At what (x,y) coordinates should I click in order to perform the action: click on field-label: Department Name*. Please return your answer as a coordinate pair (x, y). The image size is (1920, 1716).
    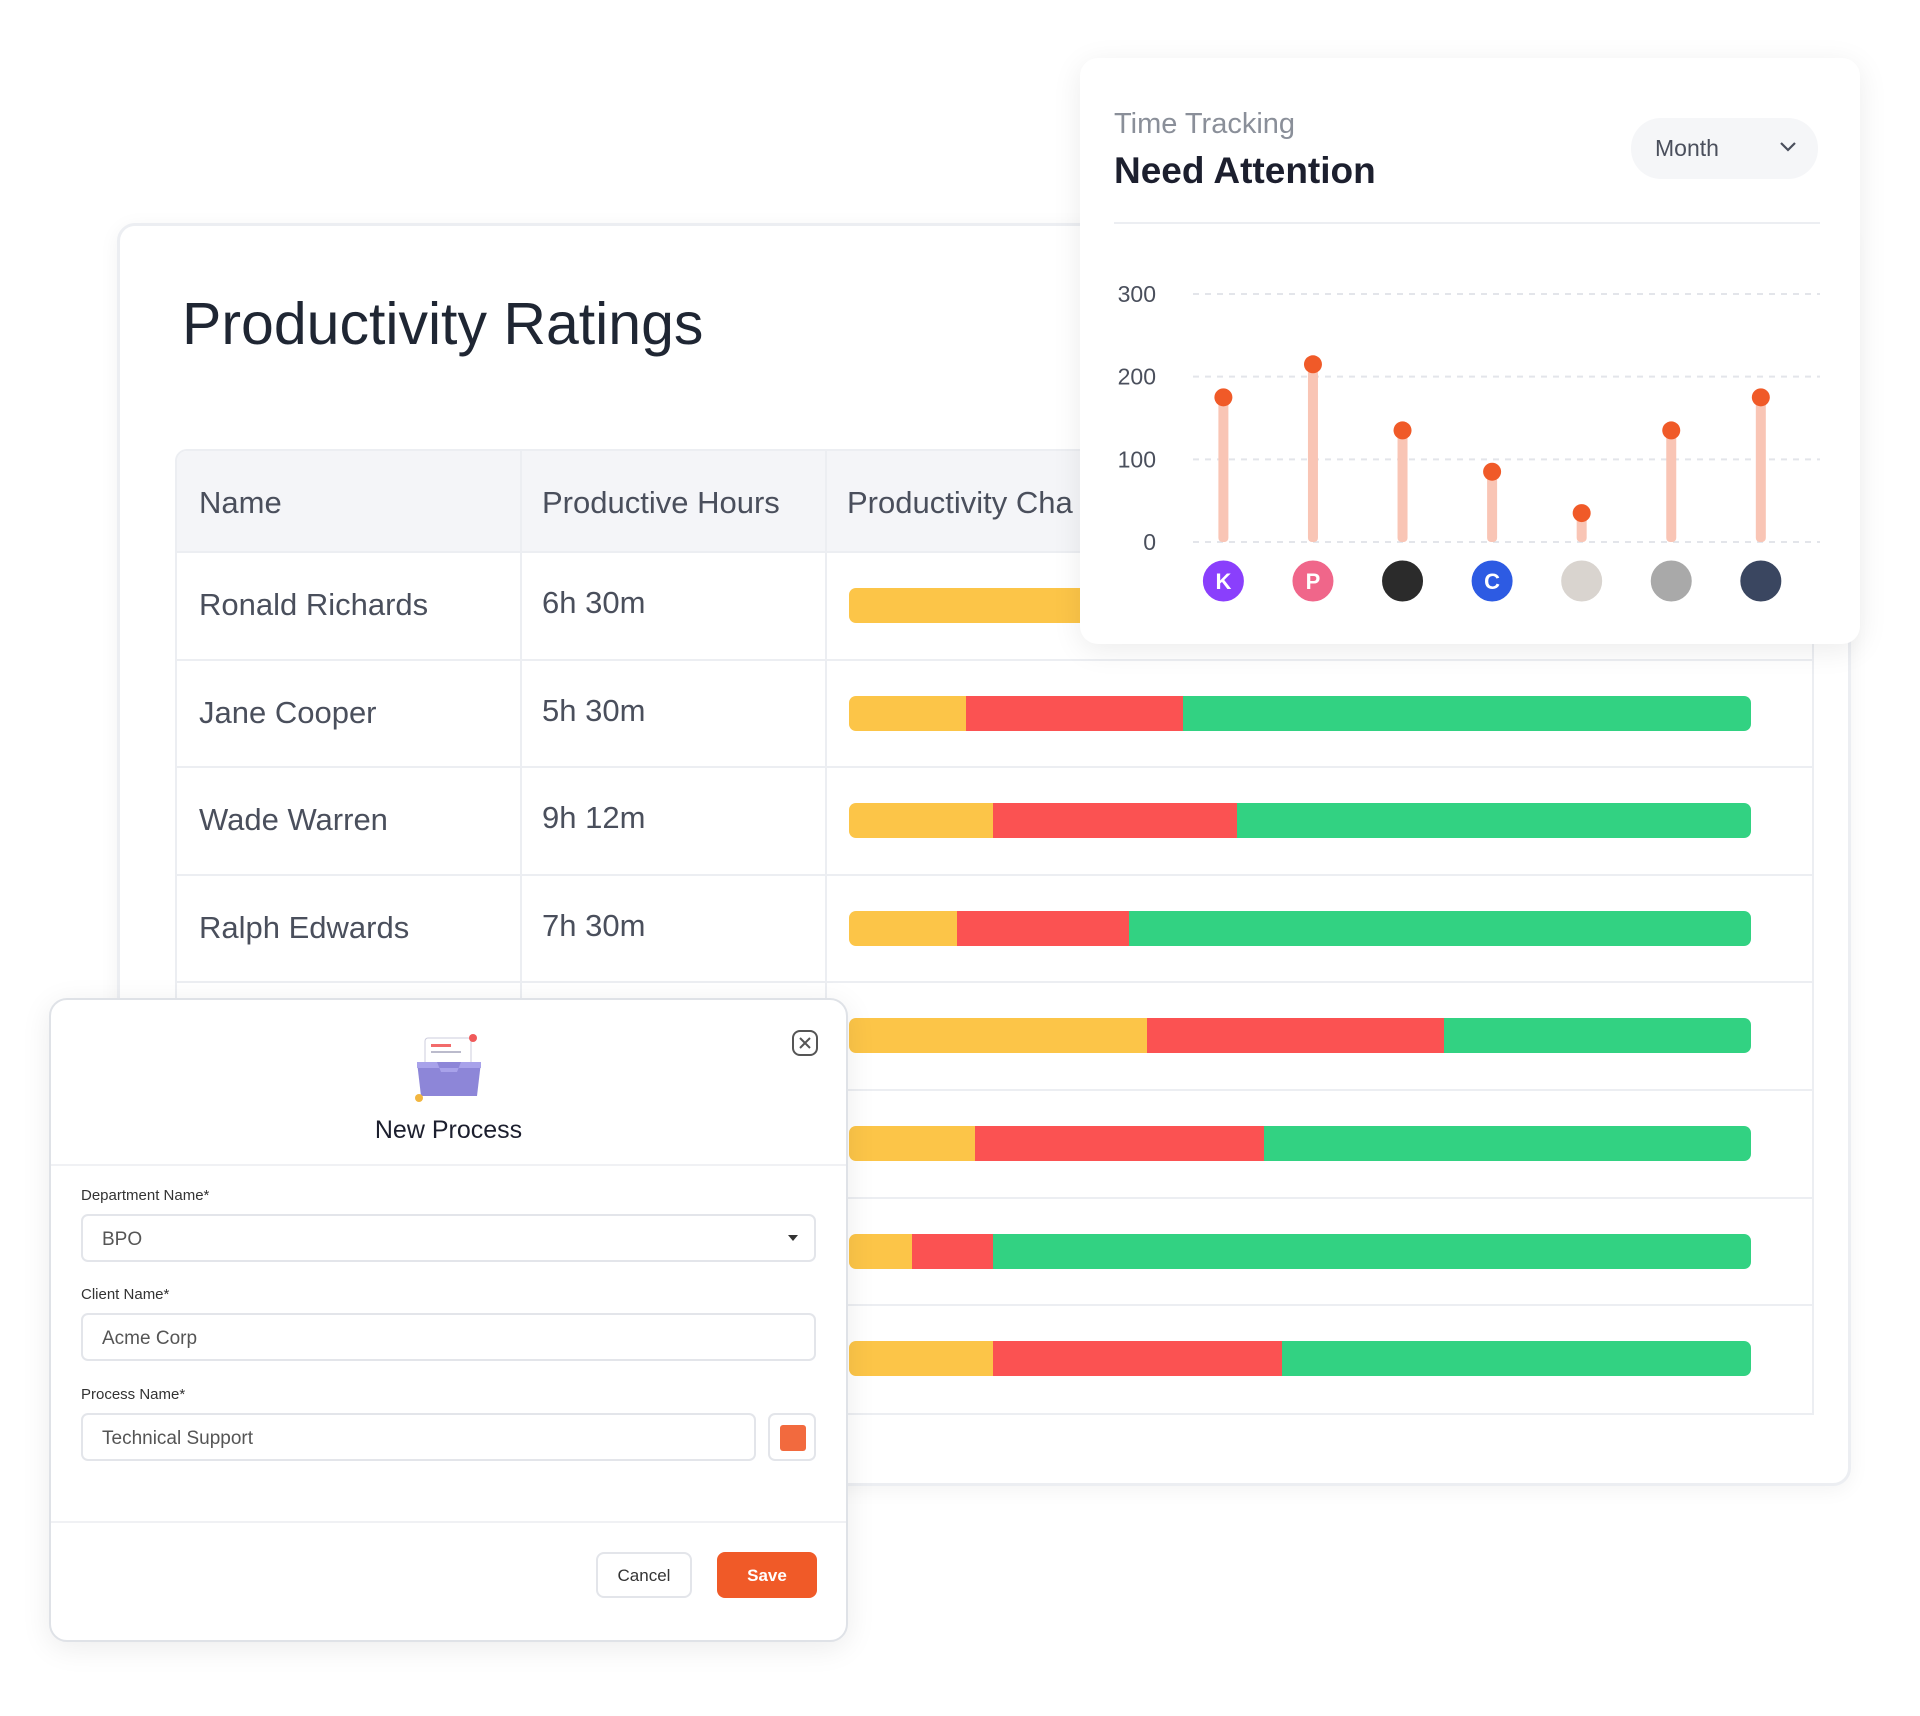
    Looking at the image, I should click on (145, 1195).